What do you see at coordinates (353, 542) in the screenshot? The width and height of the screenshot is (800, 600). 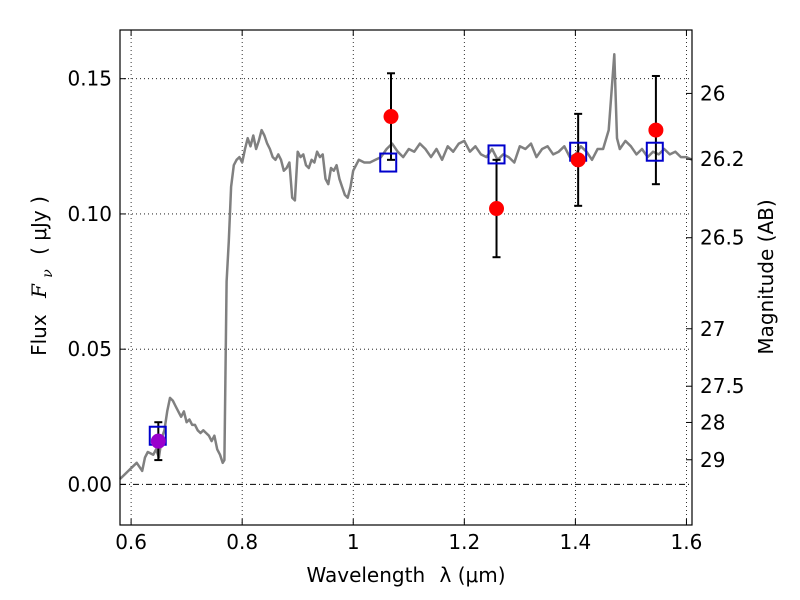 I see `x-tick-label: 1` at bounding box center [353, 542].